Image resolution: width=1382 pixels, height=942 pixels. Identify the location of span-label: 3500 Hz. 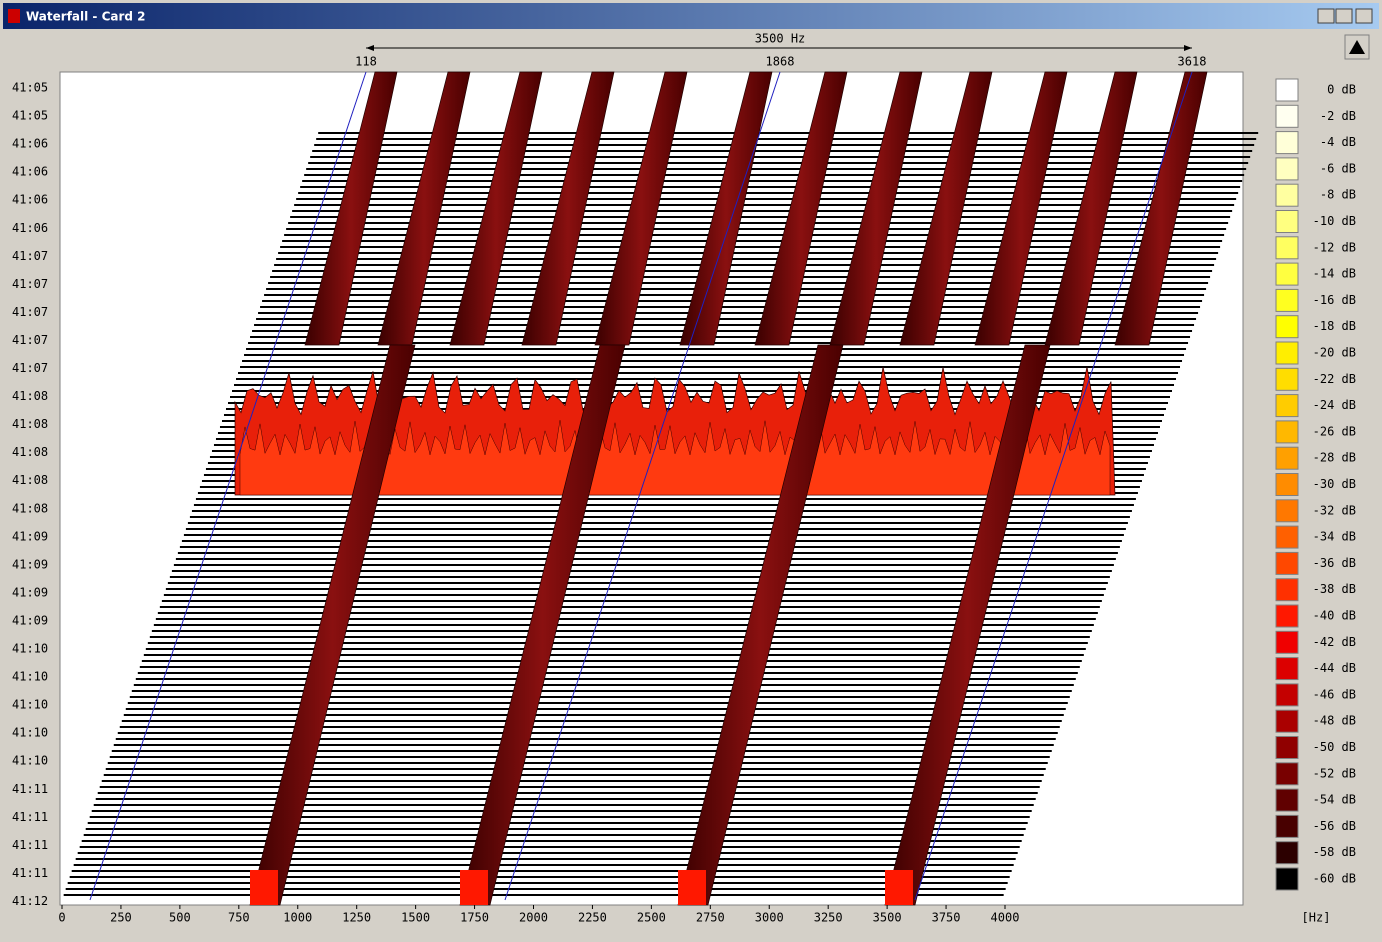
(780, 39).